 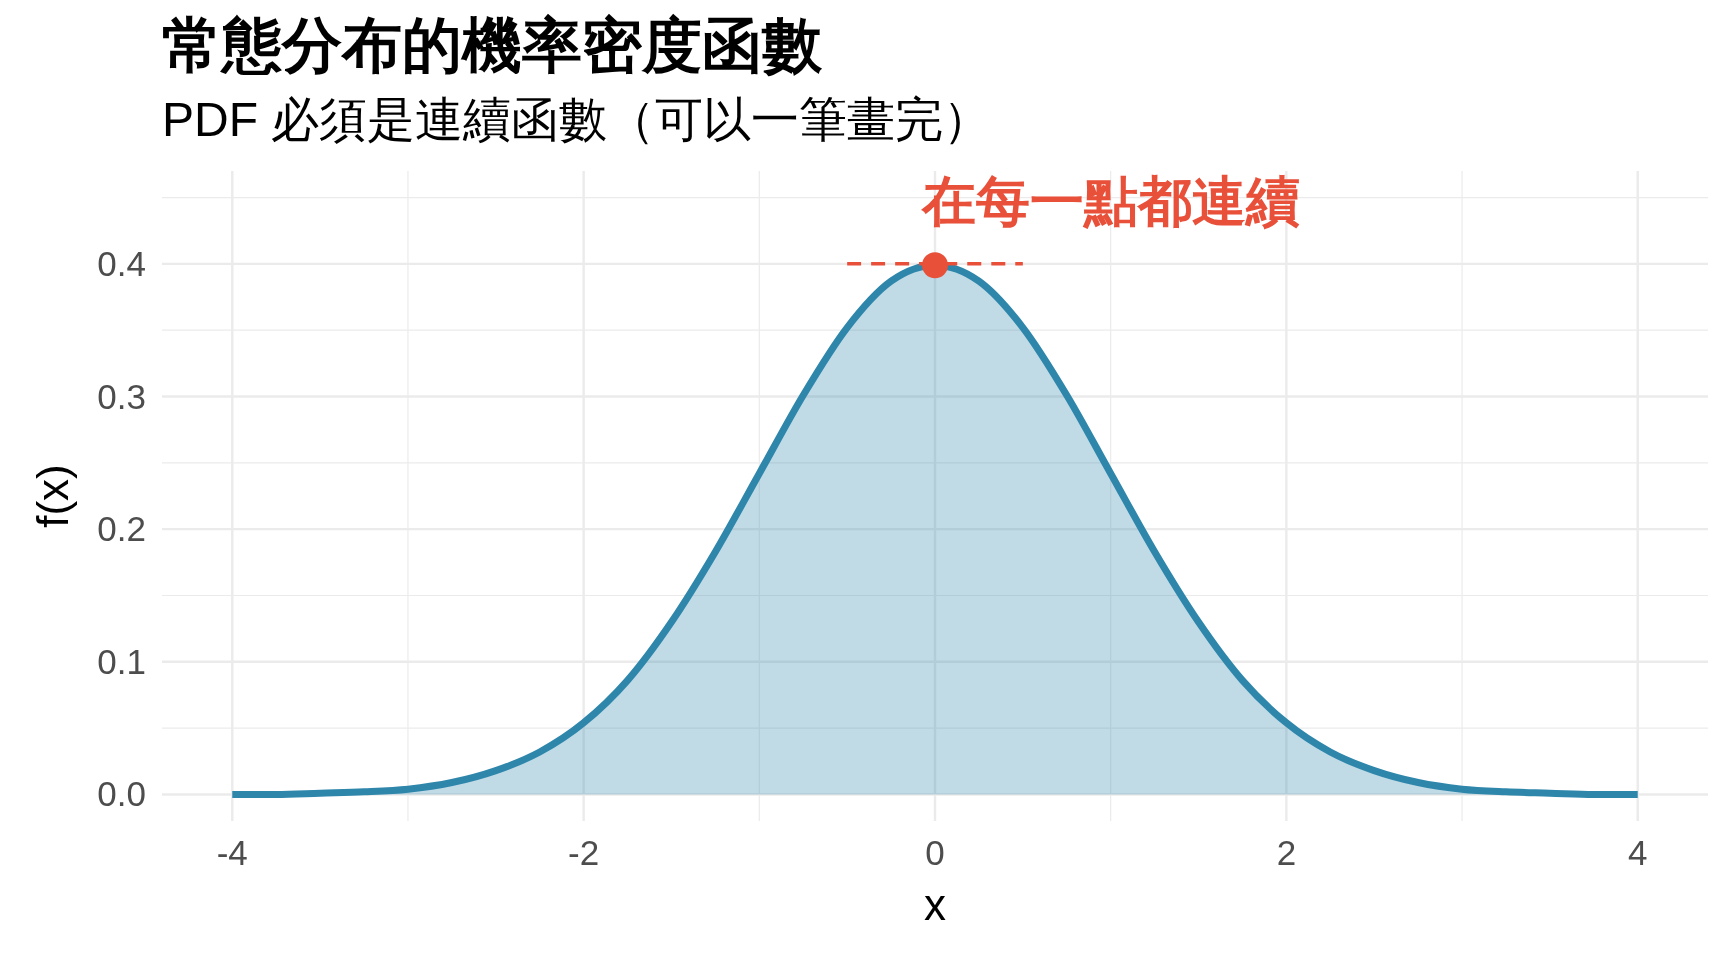 What do you see at coordinates (121, 661) in the screenshot?
I see `y-tick-label: 0.1` at bounding box center [121, 661].